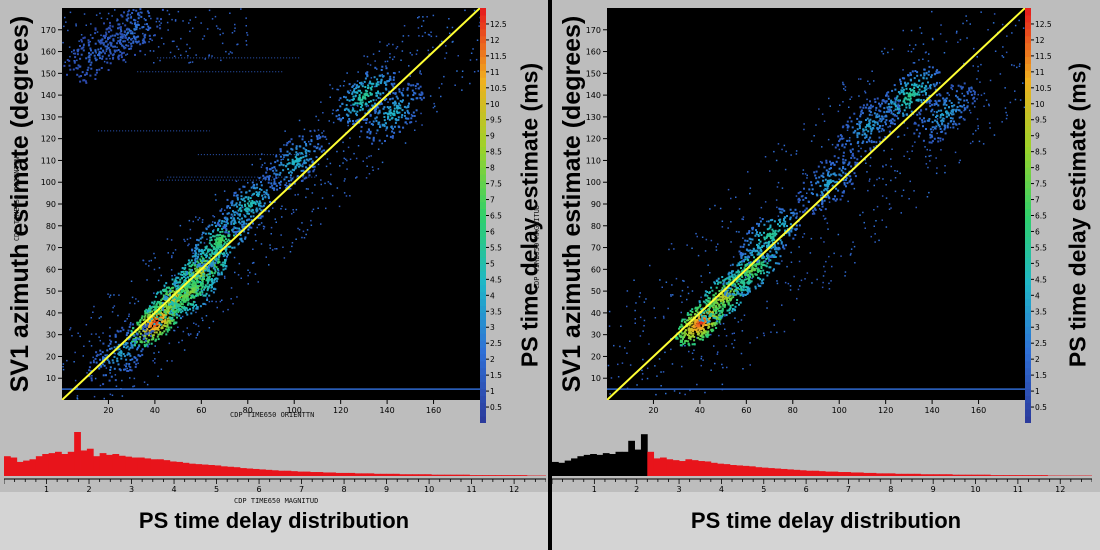  What do you see at coordinates (492, 327) in the screenshot?
I see `colorbar-tick-label: 3` at bounding box center [492, 327].